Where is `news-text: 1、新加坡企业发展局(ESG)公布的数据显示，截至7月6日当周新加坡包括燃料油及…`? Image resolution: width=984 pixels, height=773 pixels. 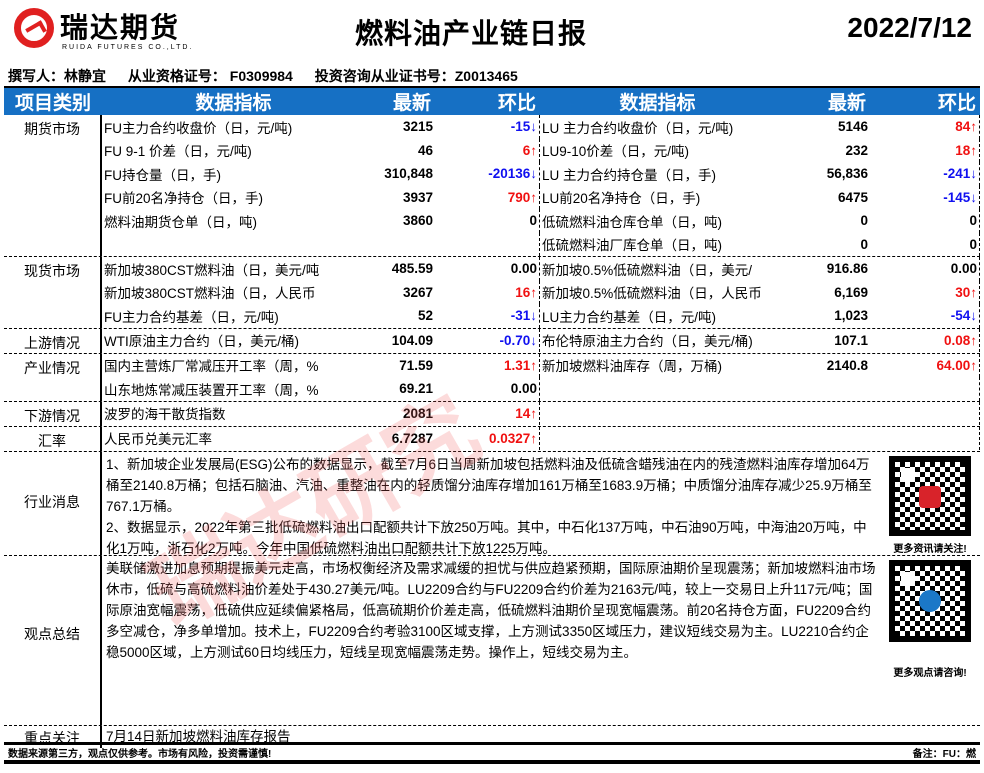 news-text: 1、新加坡企业发展局(ESG)公布的数据显示，截至7月6日当周新加坡包括燃料油及… is located at coordinates (491, 504).